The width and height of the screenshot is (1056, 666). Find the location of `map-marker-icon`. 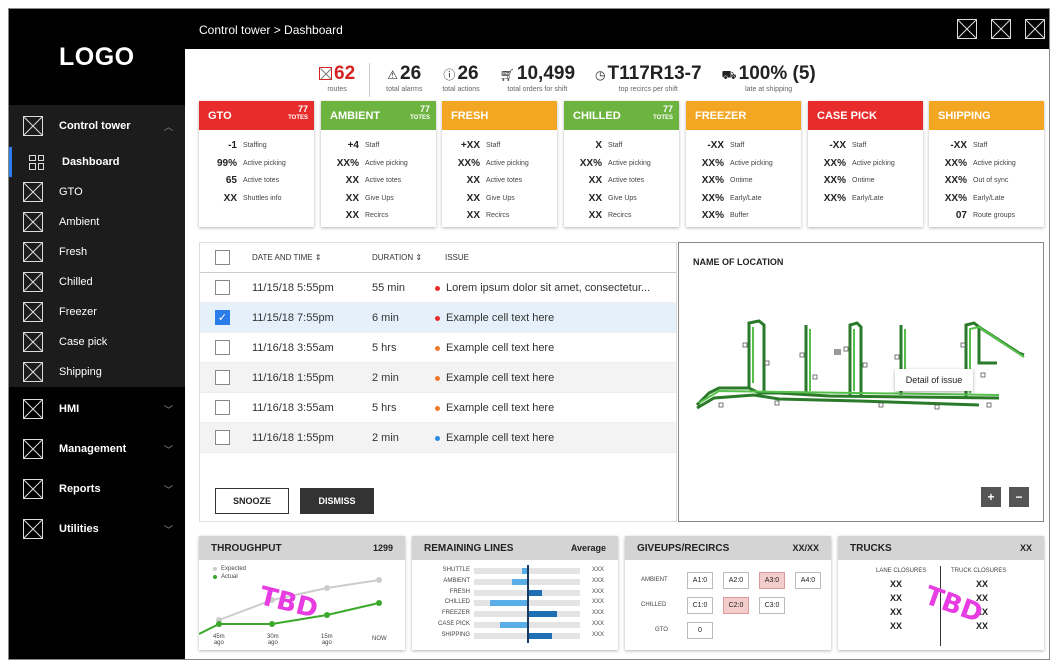

map-marker-icon is located at coordinates (837, 352).